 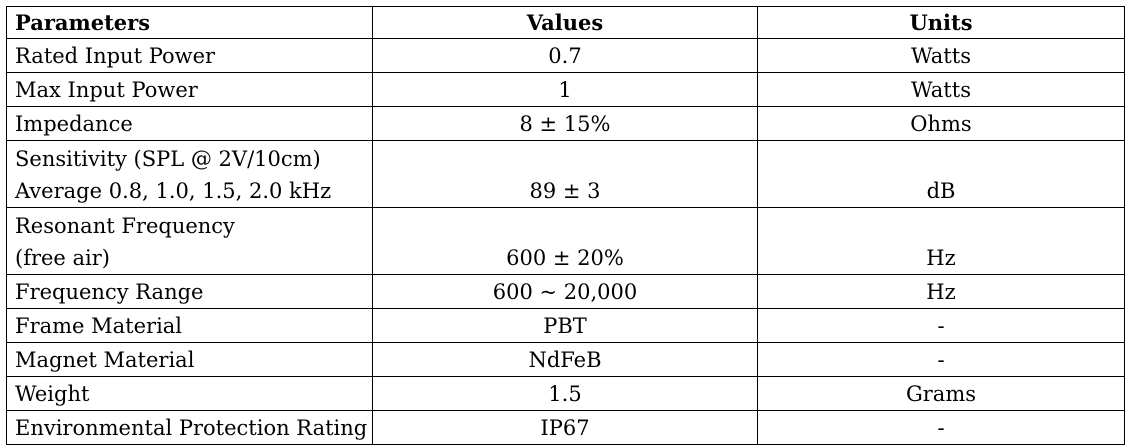 I want to click on table-row: Weight 1.5 Grams, so click(x=565, y=393).